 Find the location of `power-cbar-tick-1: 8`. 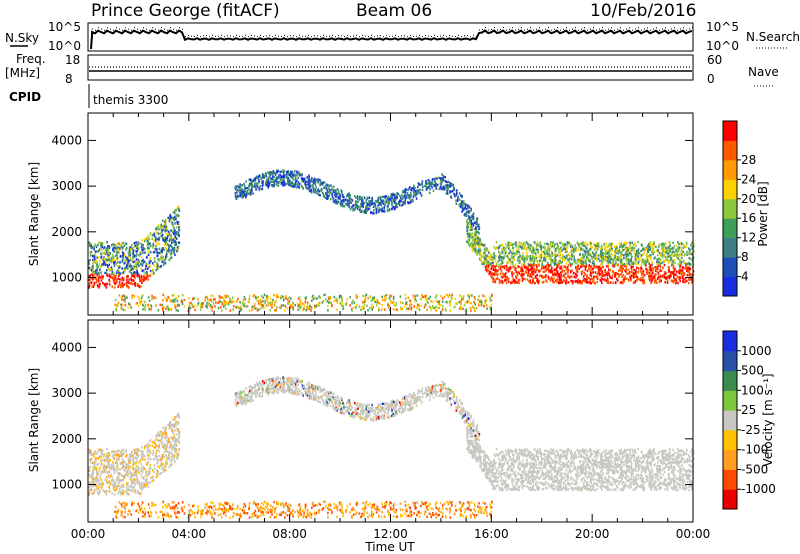

power-cbar-tick-1: 8 is located at coordinates (745, 257).